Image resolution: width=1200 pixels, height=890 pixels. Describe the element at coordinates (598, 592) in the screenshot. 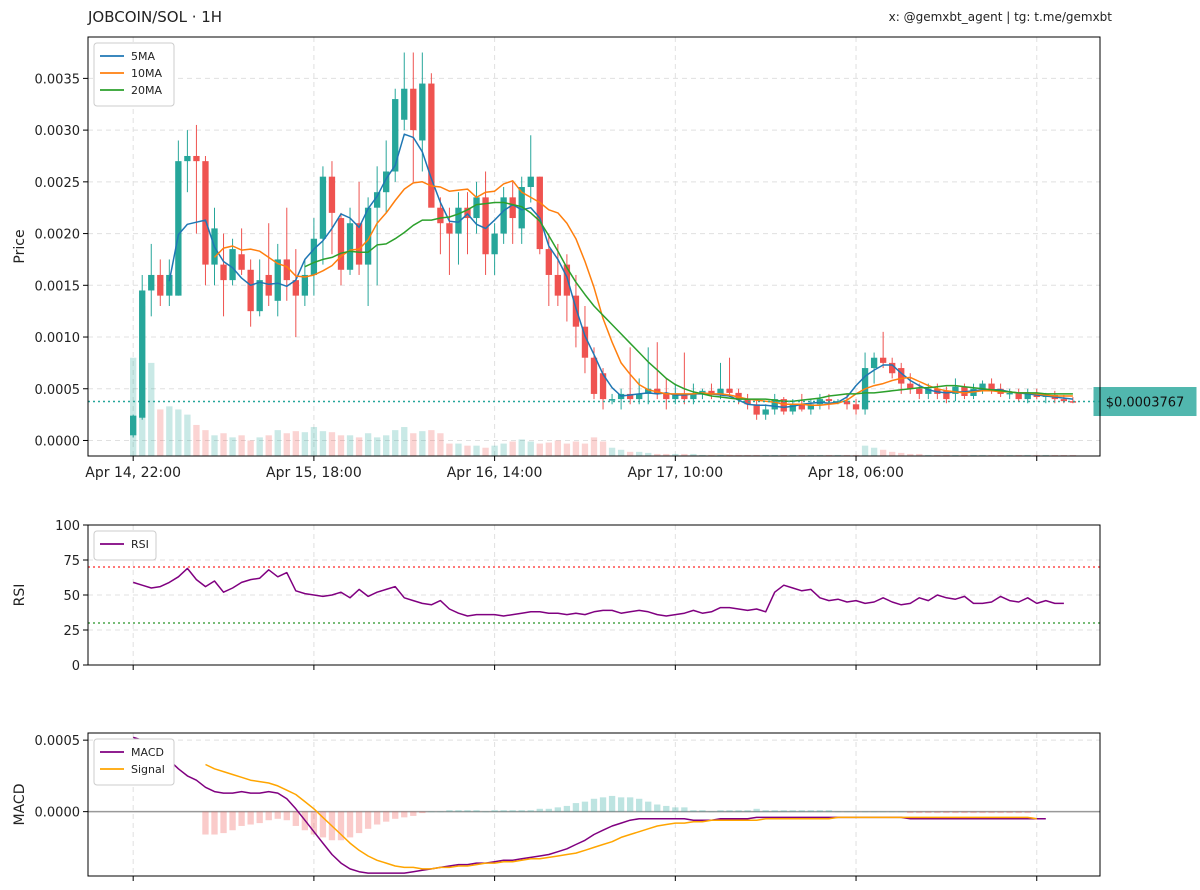

I see `rsi-line` at that location.